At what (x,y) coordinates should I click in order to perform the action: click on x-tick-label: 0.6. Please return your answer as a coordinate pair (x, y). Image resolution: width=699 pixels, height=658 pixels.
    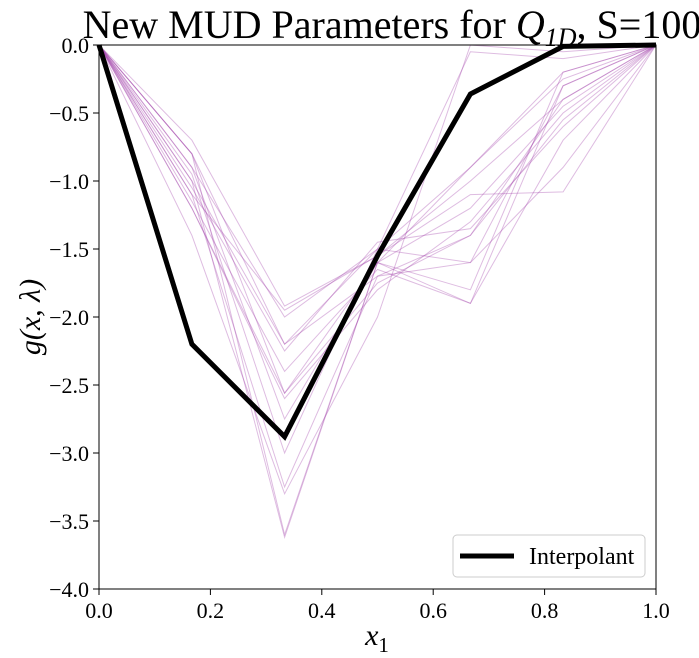
    Looking at the image, I should click on (433, 610).